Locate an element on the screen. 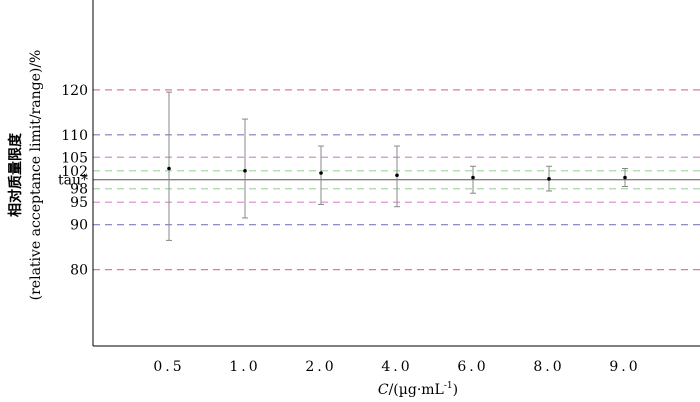 The image size is (700, 402). x-tick-label: 4.0 is located at coordinates (396, 367).